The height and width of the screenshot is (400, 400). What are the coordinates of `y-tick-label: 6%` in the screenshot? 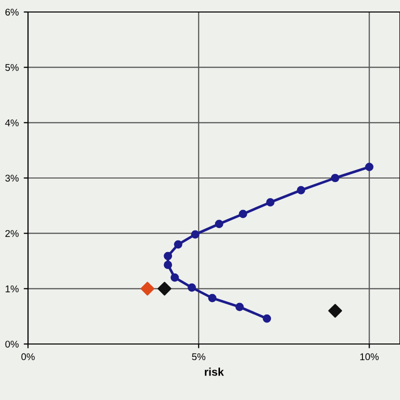 It's located at (12, 12).